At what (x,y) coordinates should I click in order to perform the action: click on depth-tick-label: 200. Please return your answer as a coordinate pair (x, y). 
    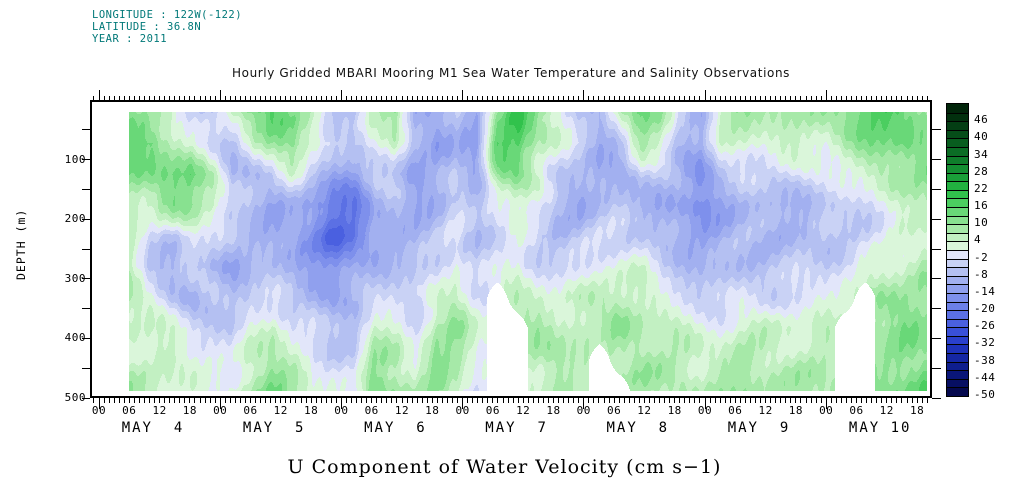
    Looking at the image, I should click on (75, 219).